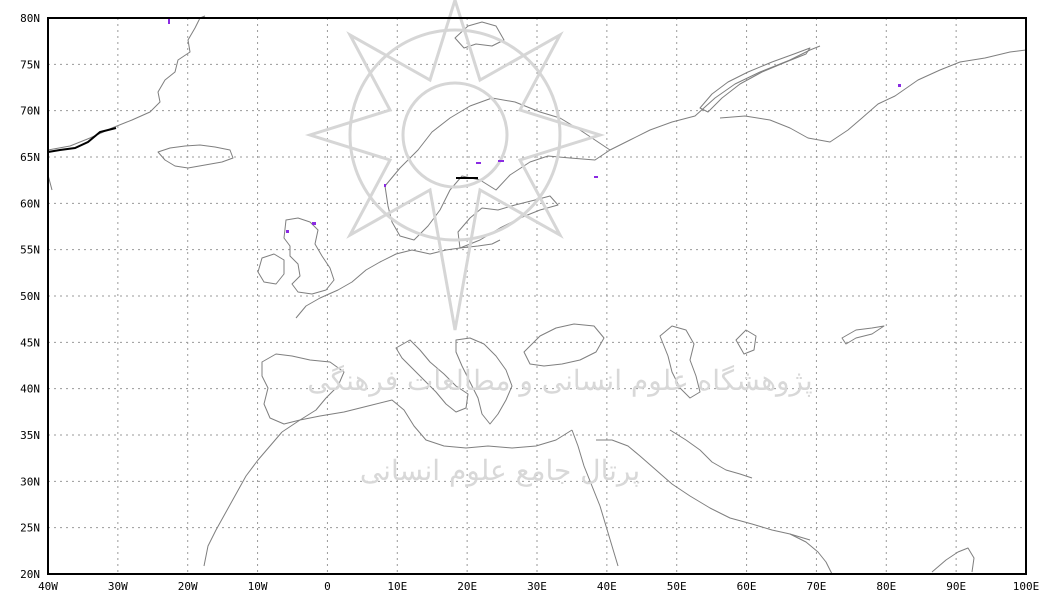  I want to click on x-tick-label: 70E, so click(816, 586).